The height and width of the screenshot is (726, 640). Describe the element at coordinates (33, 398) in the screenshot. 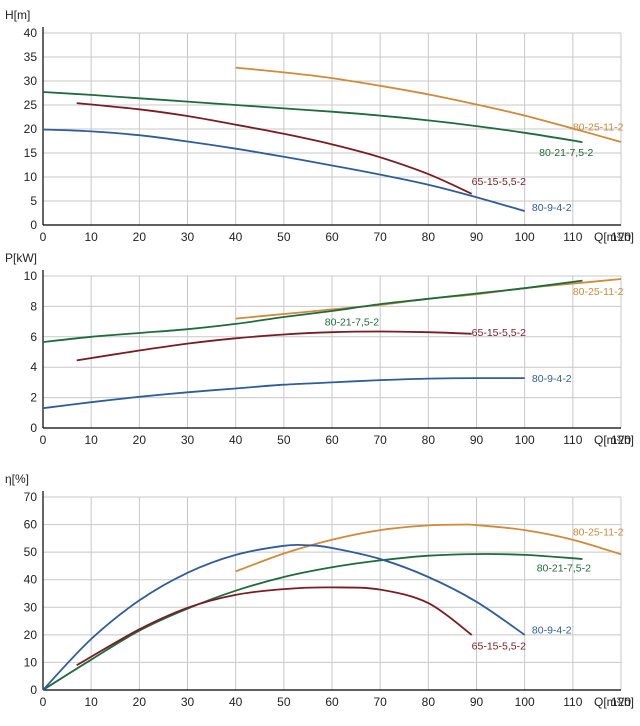

I see `y-tick-label: 2` at that location.